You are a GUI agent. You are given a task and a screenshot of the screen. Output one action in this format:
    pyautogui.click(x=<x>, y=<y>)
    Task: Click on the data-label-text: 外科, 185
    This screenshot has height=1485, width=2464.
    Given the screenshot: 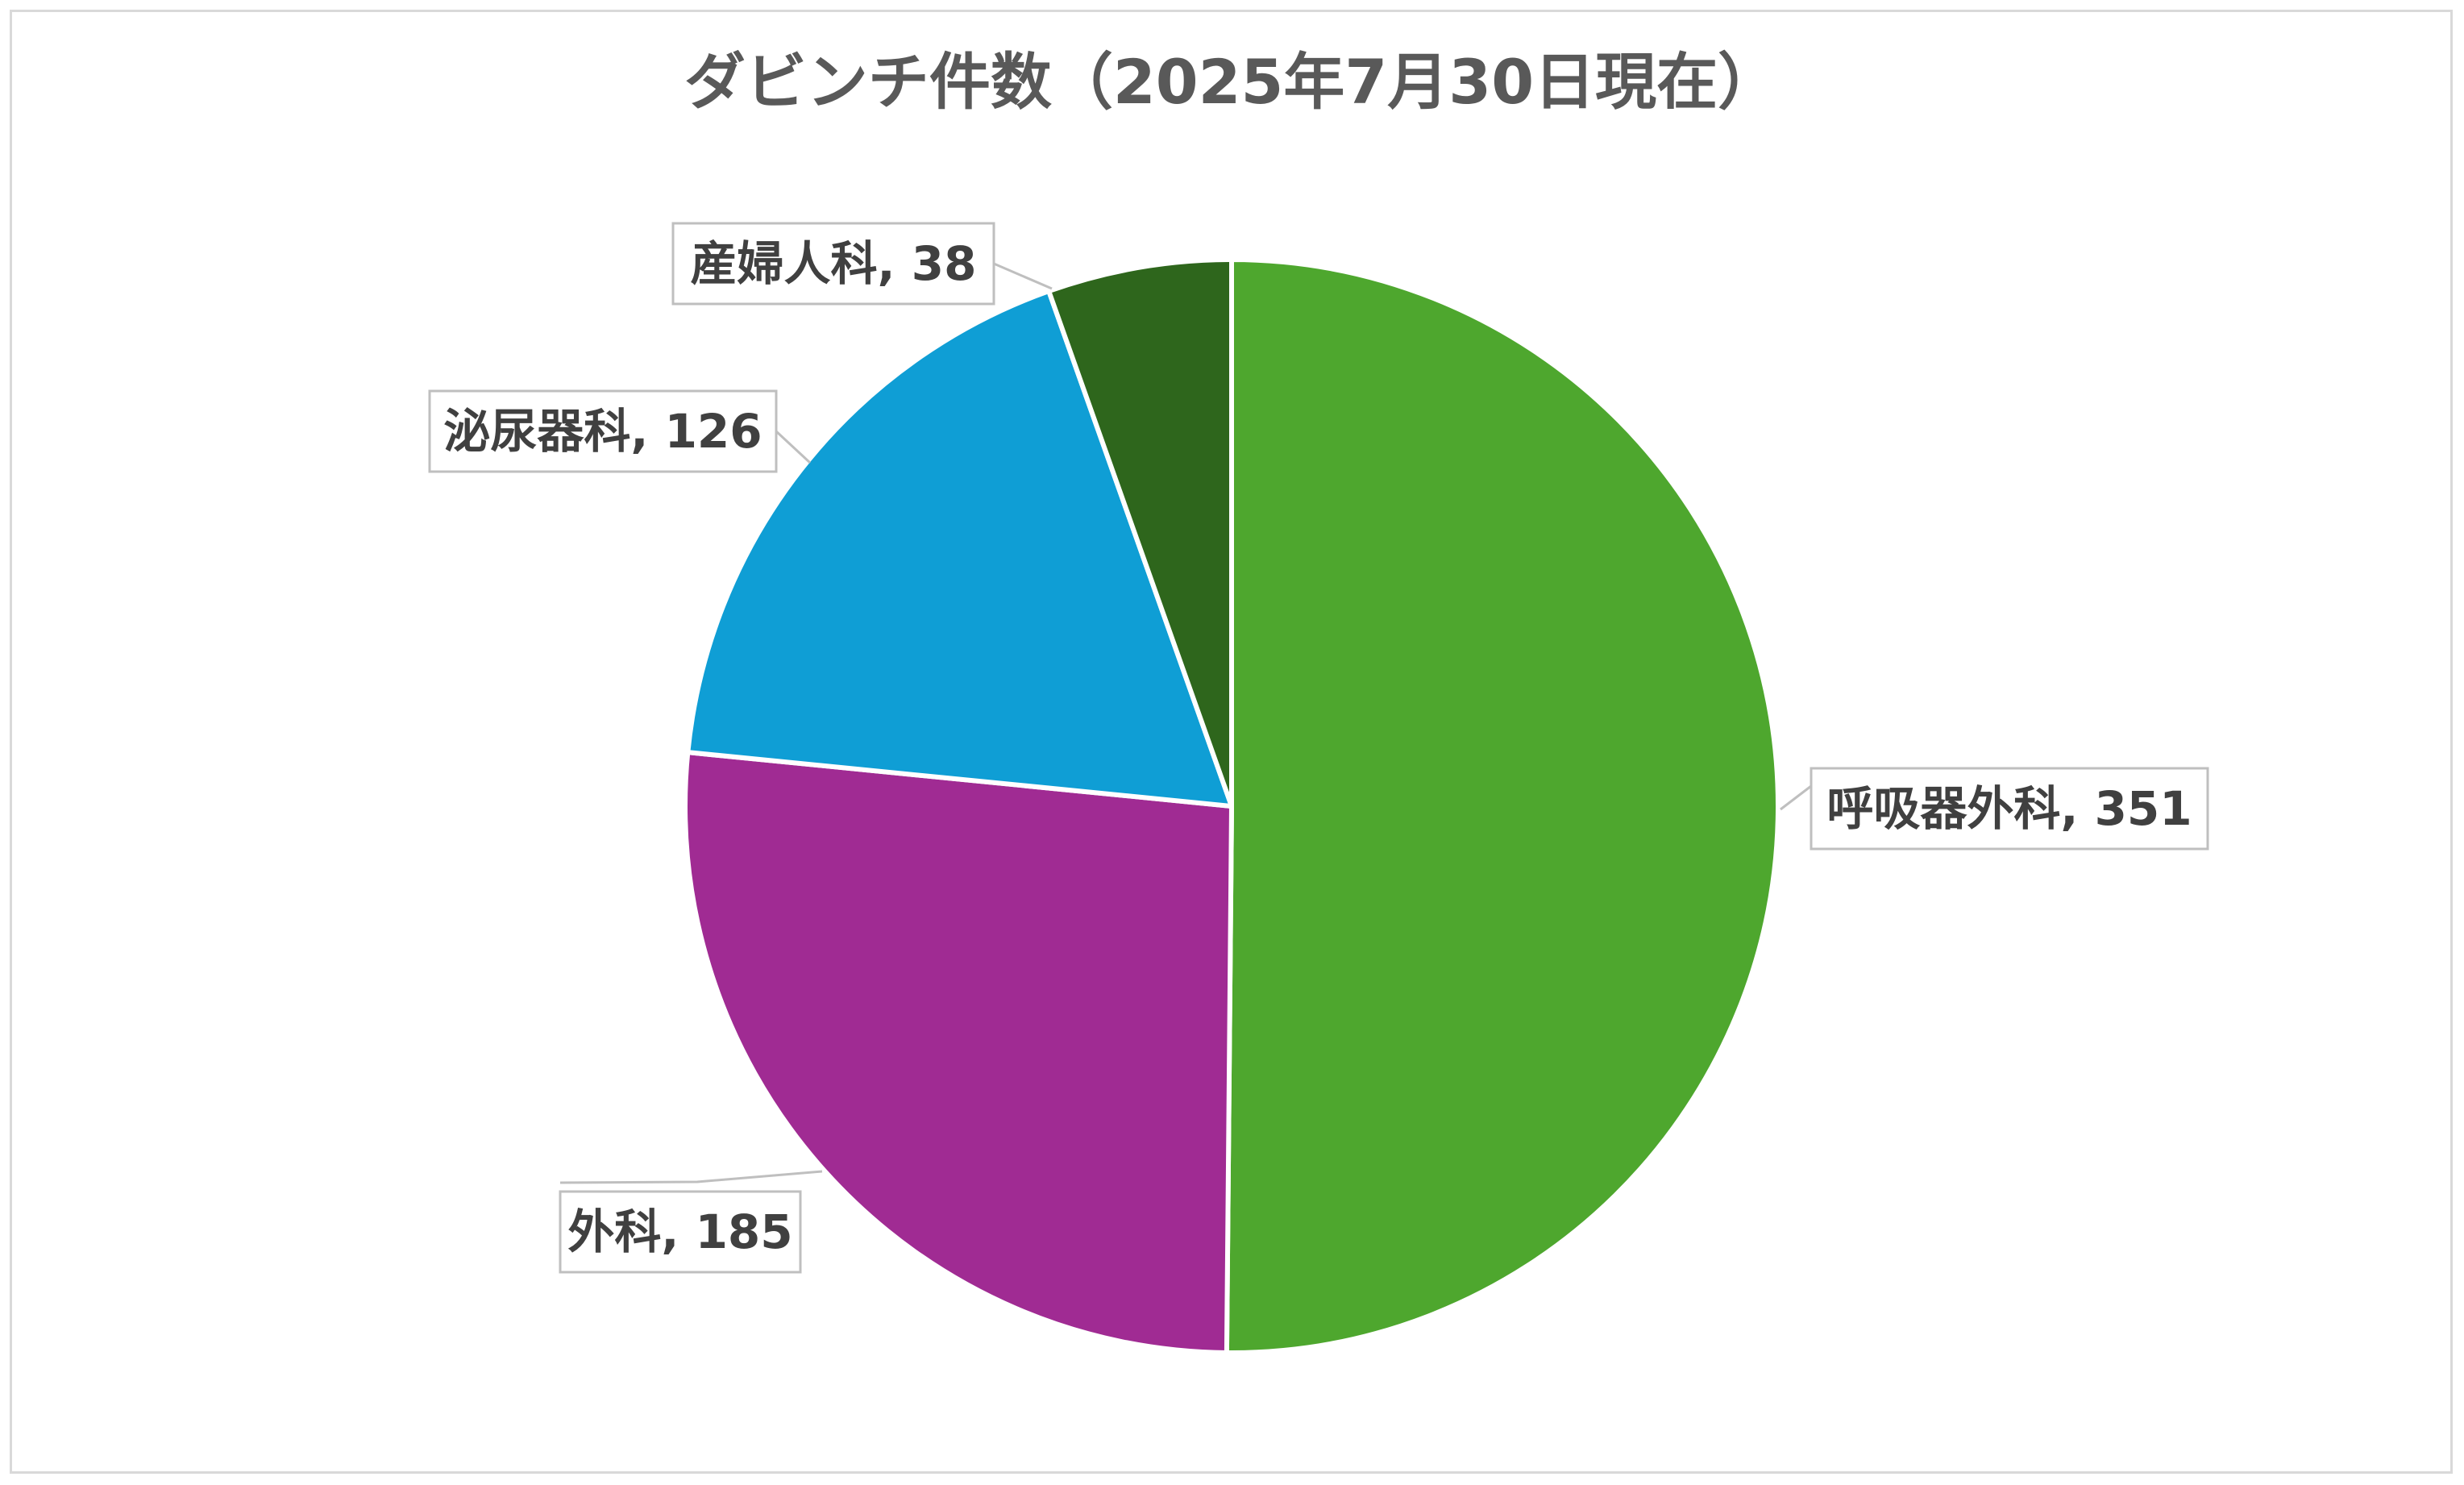 What is the action you would take?
    pyautogui.click(x=679, y=1231)
    